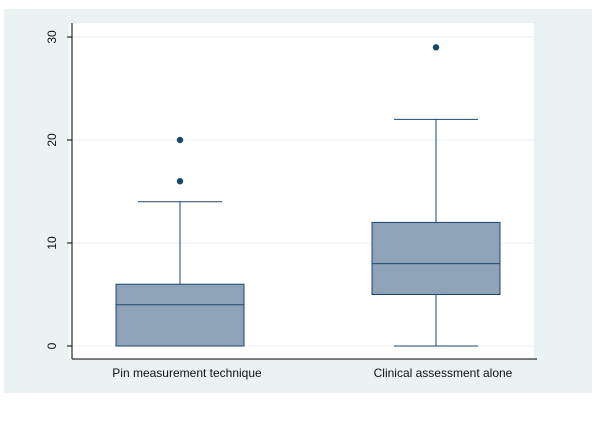 Image resolution: width=602 pixels, height=431 pixels. Describe the element at coordinates (187, 373) in the screenshot. I see `category-label: Pin measurement technique` at that location.